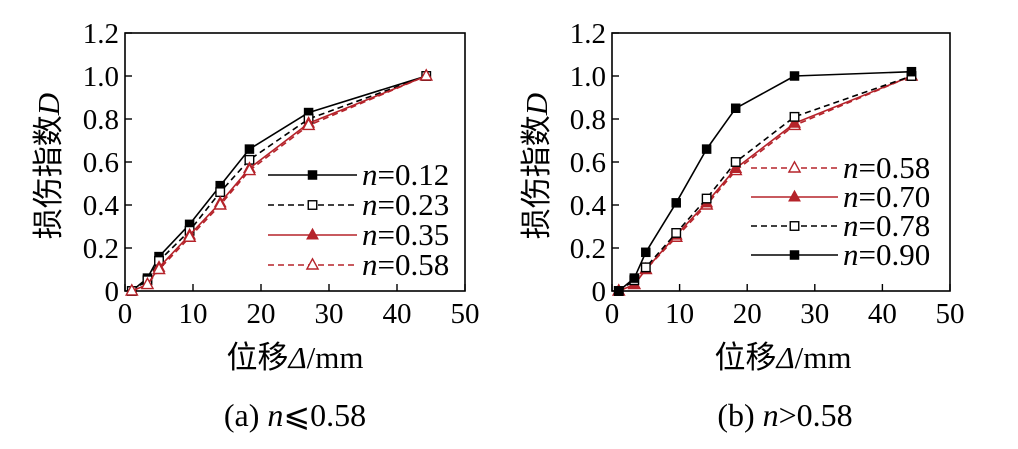 The height and width of the screenshot is (449, 1018). What do you see at coordinates (246, 415) in the screenshot?
I see `label-run: (a)` at bounding box center [246, 415].